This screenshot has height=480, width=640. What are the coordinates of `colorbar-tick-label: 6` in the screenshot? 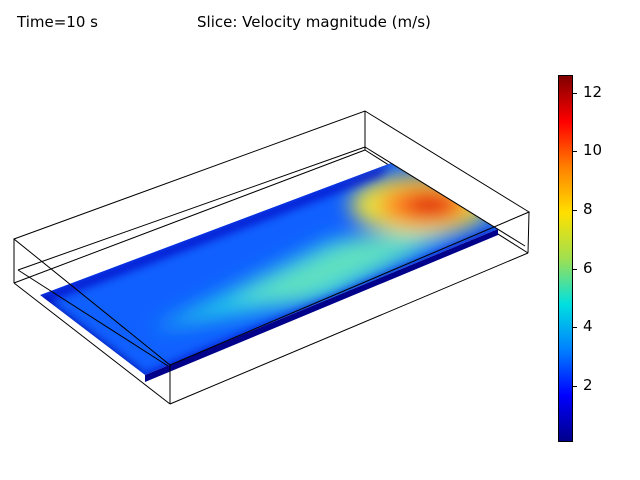 It's located at (588, 268).